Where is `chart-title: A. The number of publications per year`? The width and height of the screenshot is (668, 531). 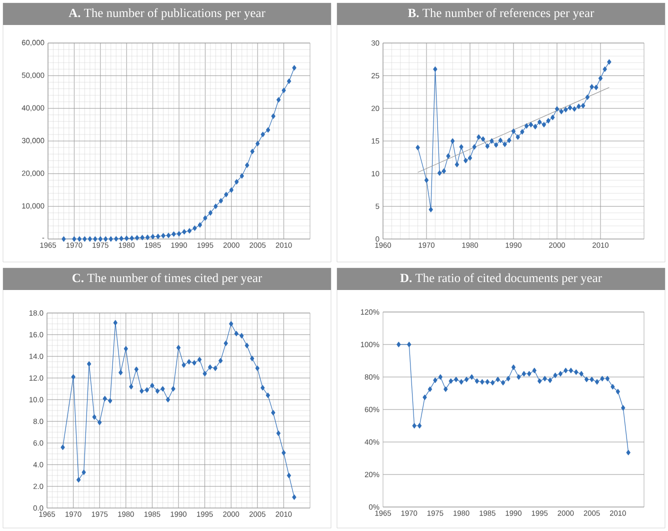
chart-title: A. The number of publications per year is located at coordinates (167, 14).